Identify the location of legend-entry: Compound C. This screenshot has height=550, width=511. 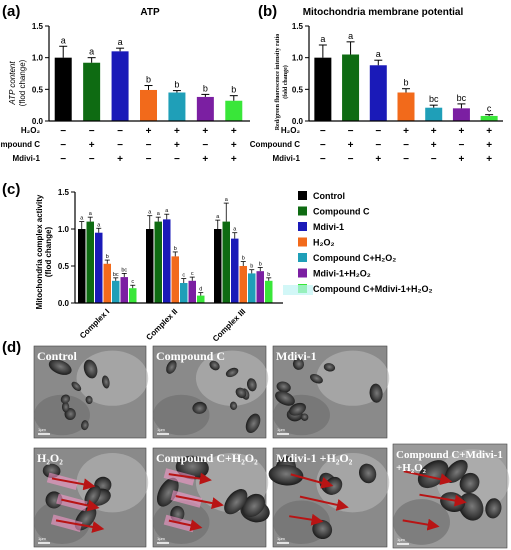
(341, 212).